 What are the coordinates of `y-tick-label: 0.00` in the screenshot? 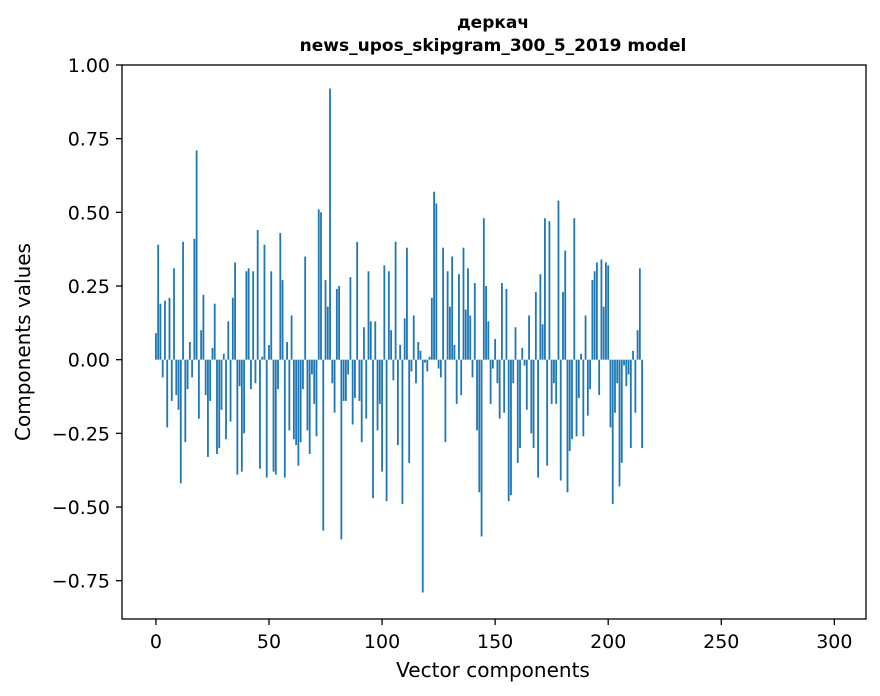 It's located at (89, 361).